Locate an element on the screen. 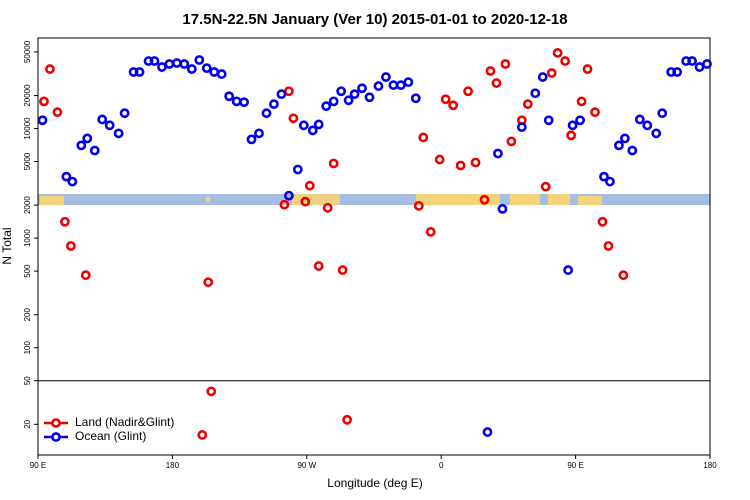  map-strip is located at coordinates (374, 199).